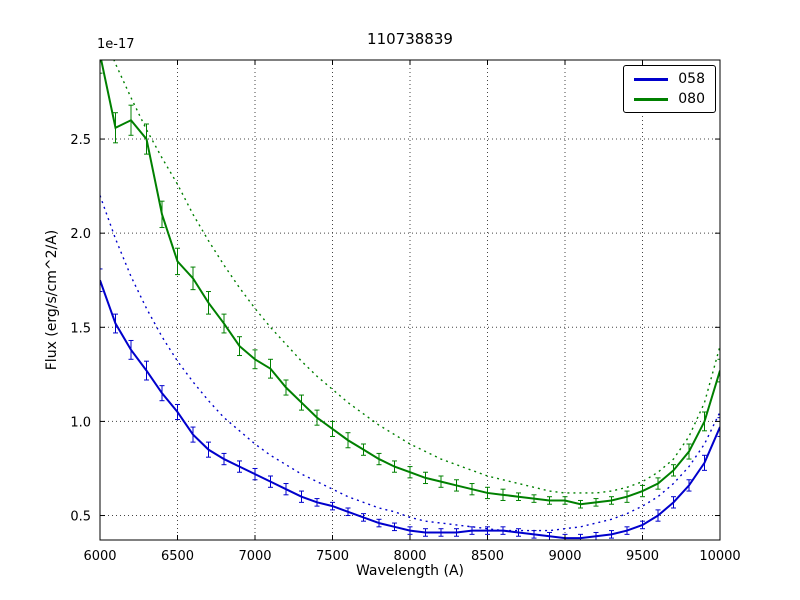 The height and width of the screenshot is (600, 800). What do you see at coordinates (177, 556) in the screenshot?
I see `x-tick-label: 6500` at bounding box center [177, 556].